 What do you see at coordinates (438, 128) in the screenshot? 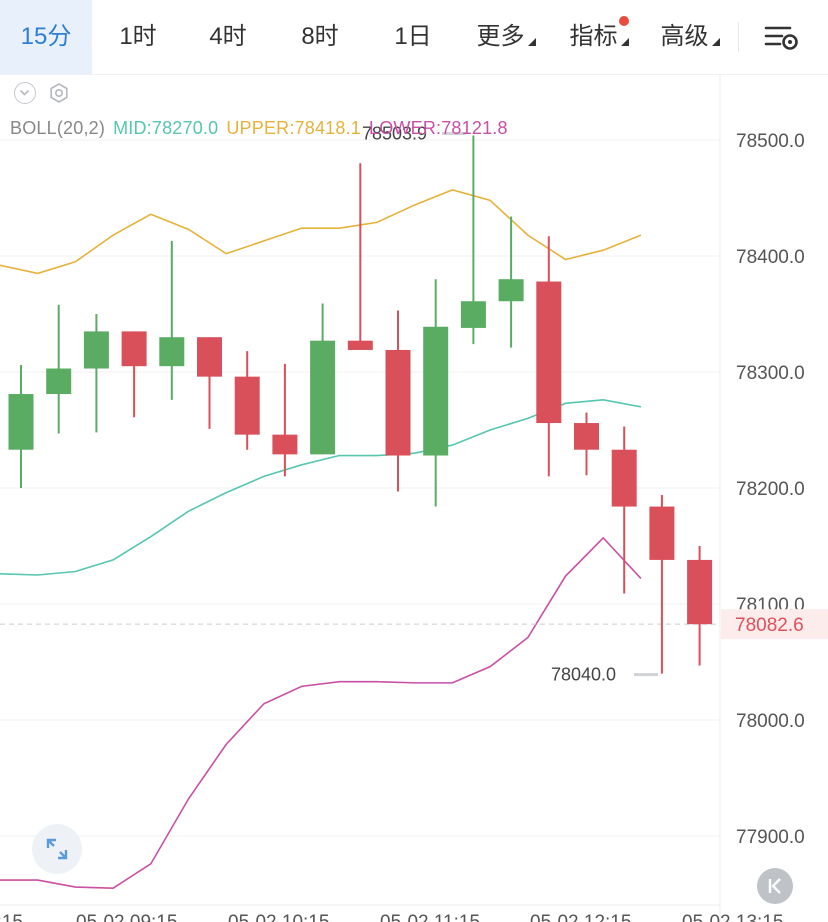
I see `boll-lower-value: LOWER:78121.8` at bounding box center [438, 128].